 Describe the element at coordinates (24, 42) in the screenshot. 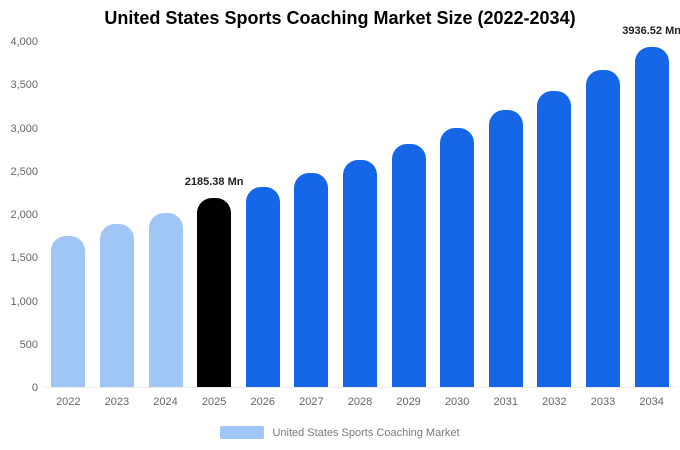

I see `y-tick-label: 4,000` at that location.